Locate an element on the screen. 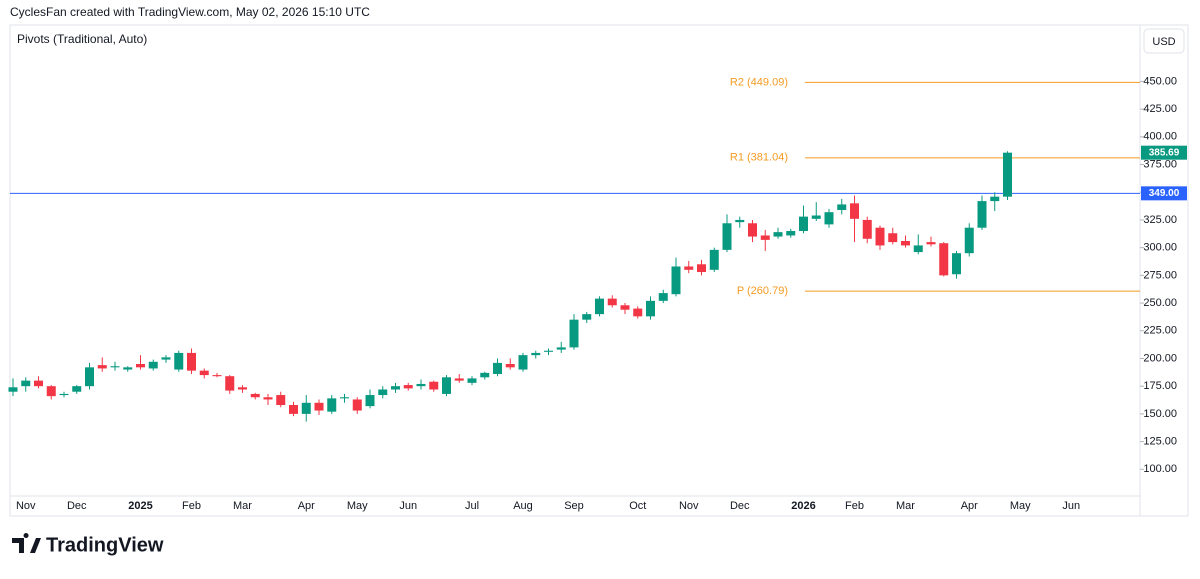 Image resolution: width=1200 pixels, height=579 pixels. pivot-label: R2 (449.09) is located at coordinates (759, 82).